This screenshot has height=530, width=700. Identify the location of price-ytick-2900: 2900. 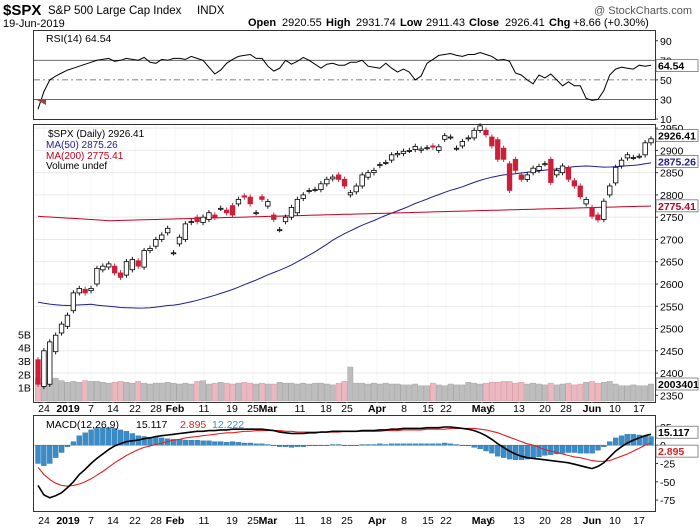
(672, 151).